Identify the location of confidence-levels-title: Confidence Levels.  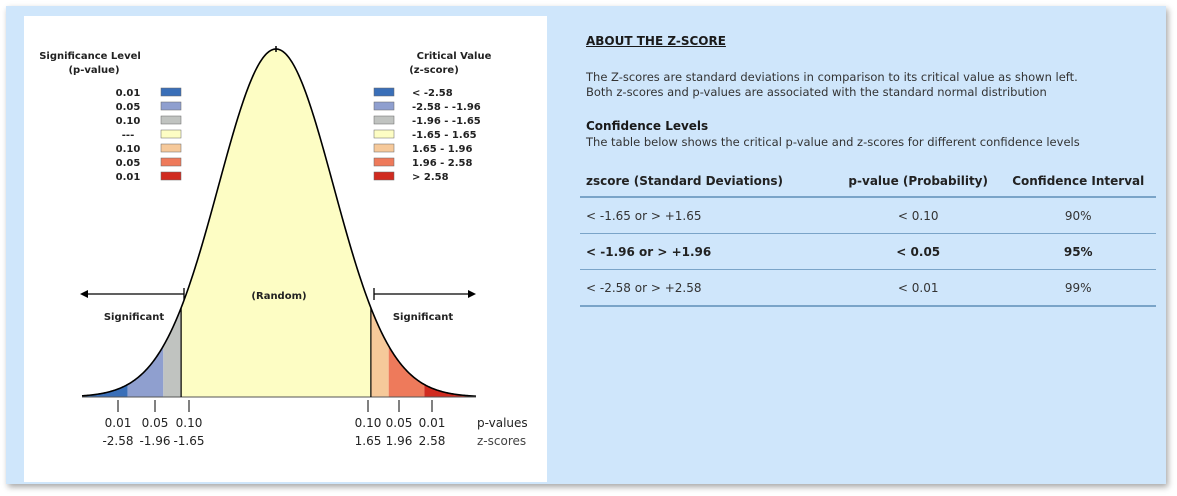
(647, 126).